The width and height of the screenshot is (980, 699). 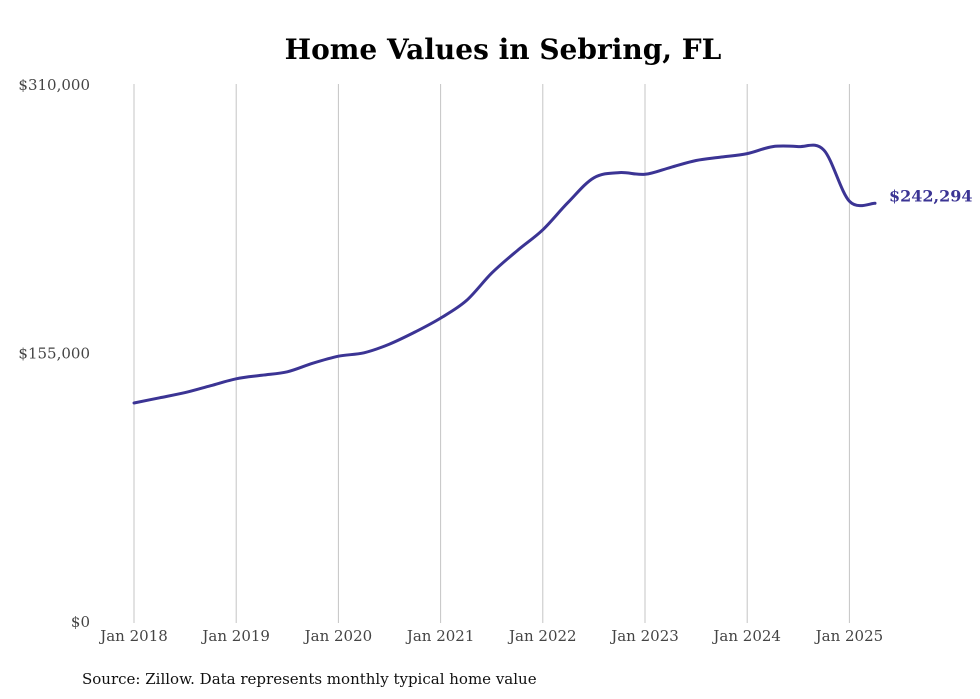 What do you see at coordinates (542, 636) in the screenshot?
I see `x-tick-label: Jan 2022` at bounding box center [542, 636].